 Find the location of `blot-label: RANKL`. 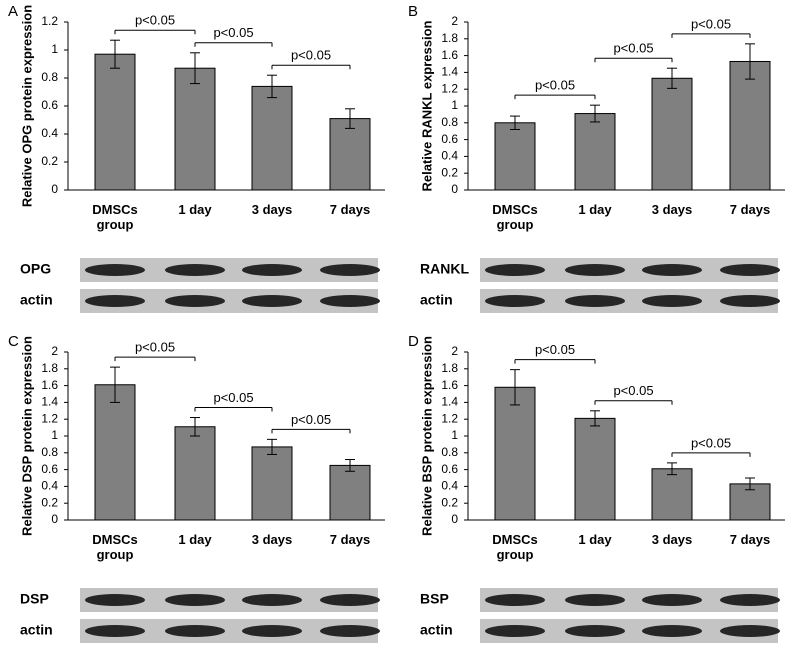

blot-label: RANKL is located at coordinates (444, 269).